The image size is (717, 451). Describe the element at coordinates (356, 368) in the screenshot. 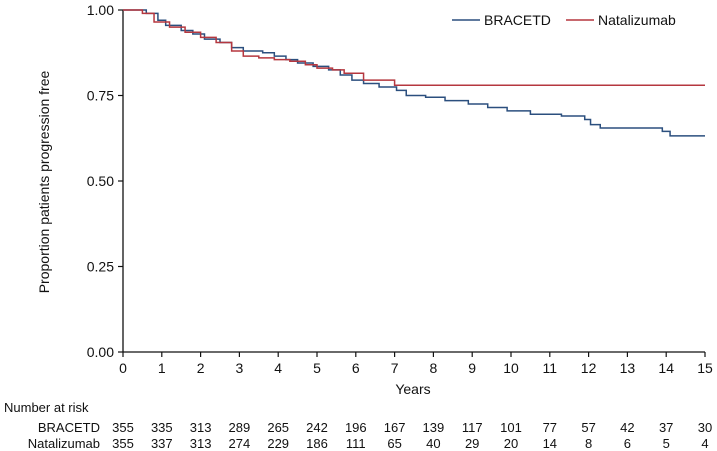

I see `x-tick-label: 6` at that location.